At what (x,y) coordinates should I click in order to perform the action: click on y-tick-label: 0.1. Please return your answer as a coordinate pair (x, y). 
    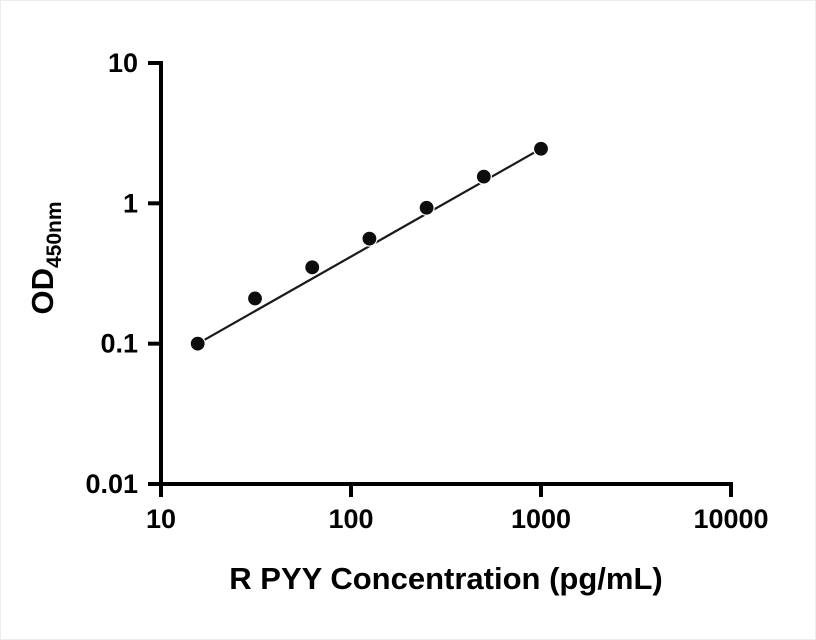
    Looking at the image, I should click on (119, 344).